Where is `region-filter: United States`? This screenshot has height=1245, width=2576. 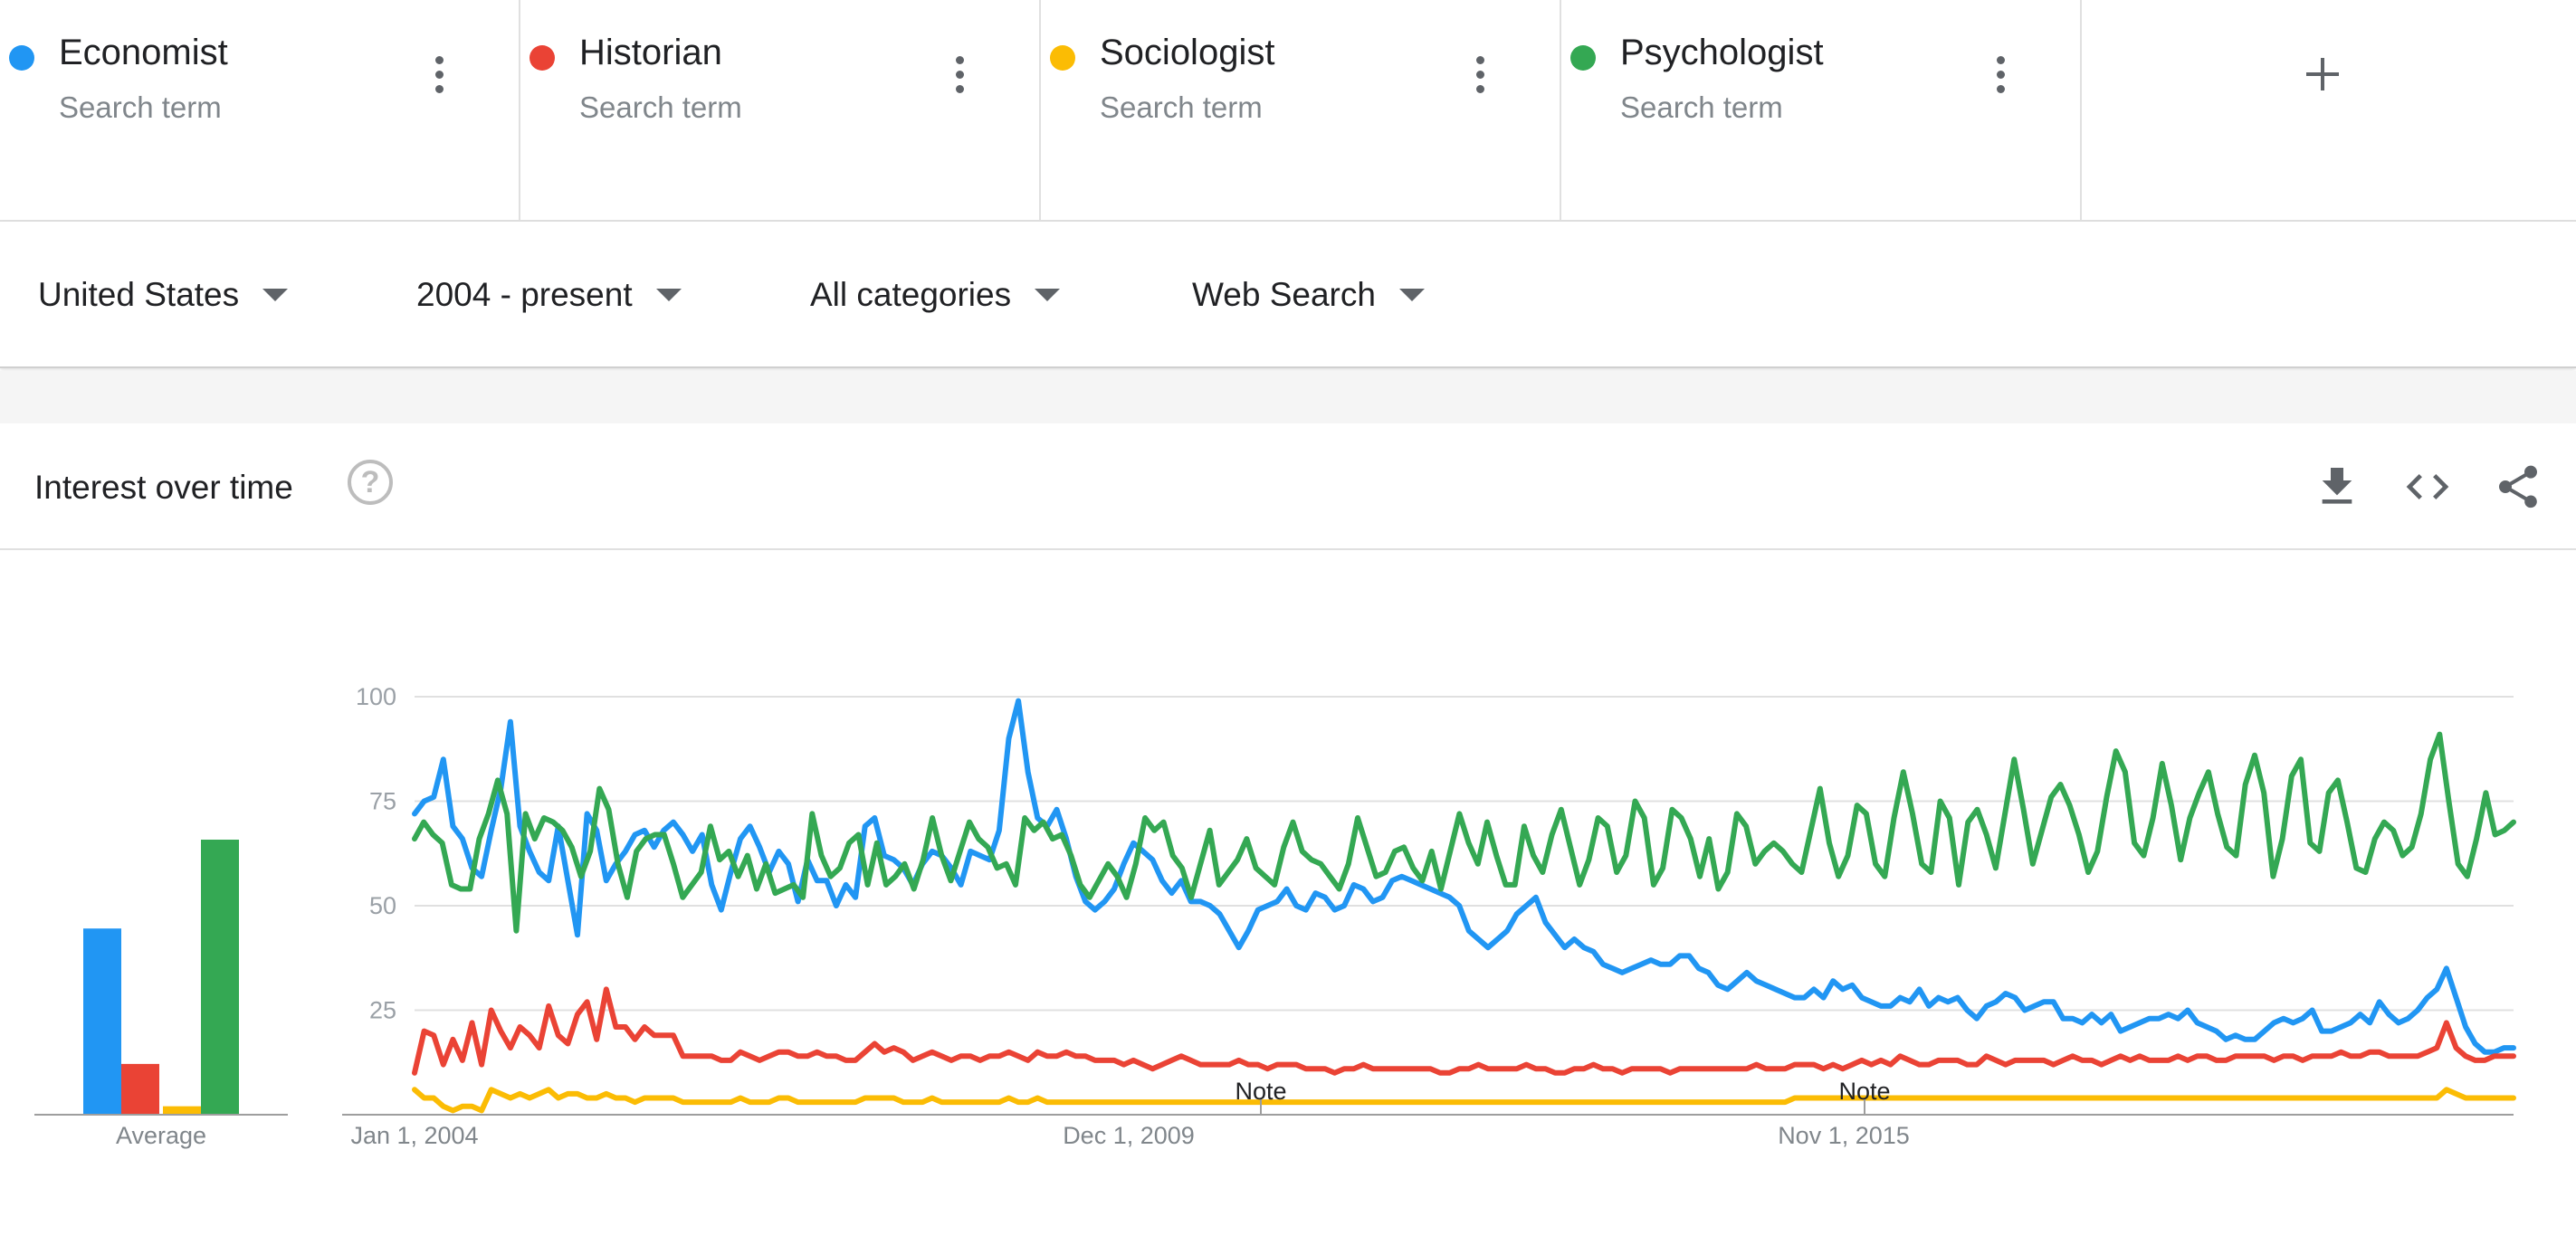
region-filter: United States is located at coordinates (164, 295).